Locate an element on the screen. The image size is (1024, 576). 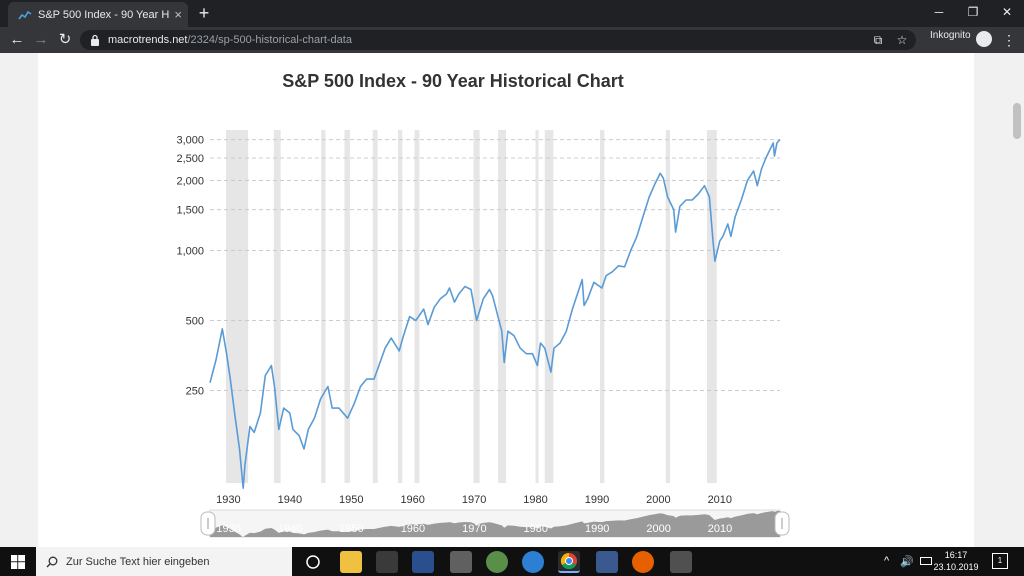
chart-title: S&P 500 Index - 90 Year Historical Chart is located at coordinates (453, 81).